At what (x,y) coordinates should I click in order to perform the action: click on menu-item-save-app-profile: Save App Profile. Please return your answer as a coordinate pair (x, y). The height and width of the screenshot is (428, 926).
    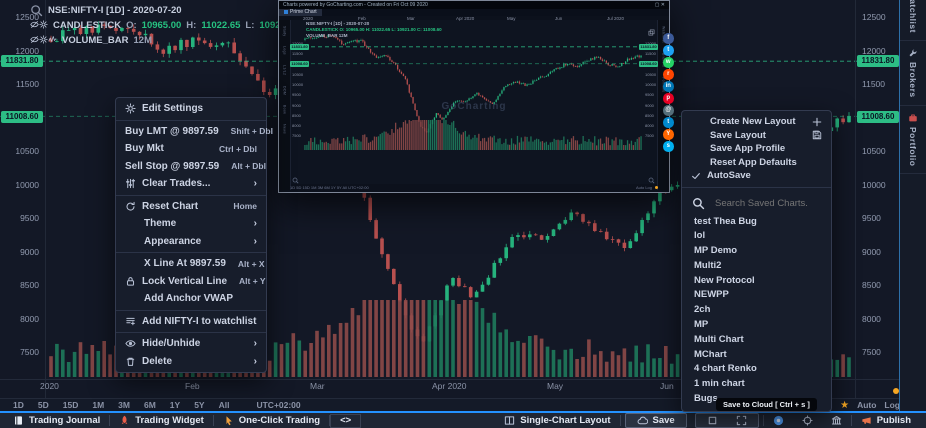
    Looking at the image, I should click on (748, 149).